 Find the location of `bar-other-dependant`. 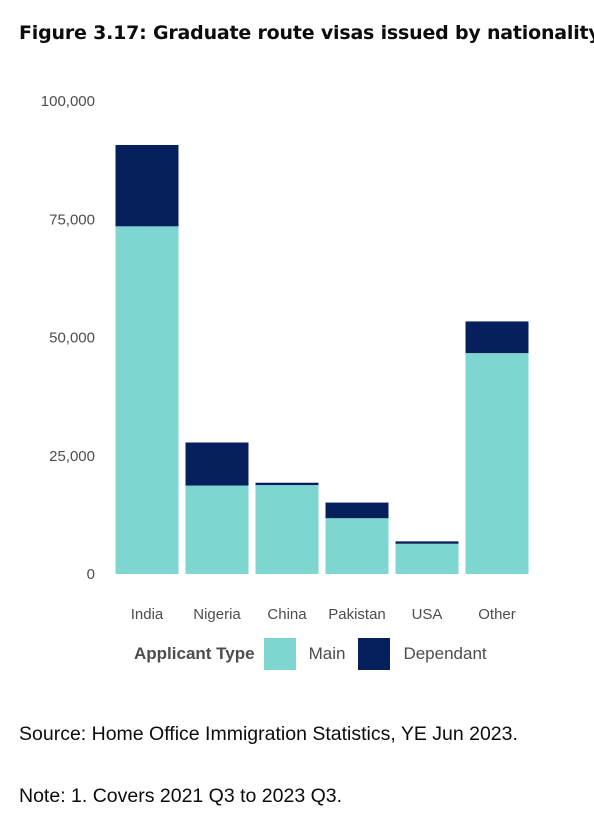

bar-other-dependant is located at coordinates (497, 337).